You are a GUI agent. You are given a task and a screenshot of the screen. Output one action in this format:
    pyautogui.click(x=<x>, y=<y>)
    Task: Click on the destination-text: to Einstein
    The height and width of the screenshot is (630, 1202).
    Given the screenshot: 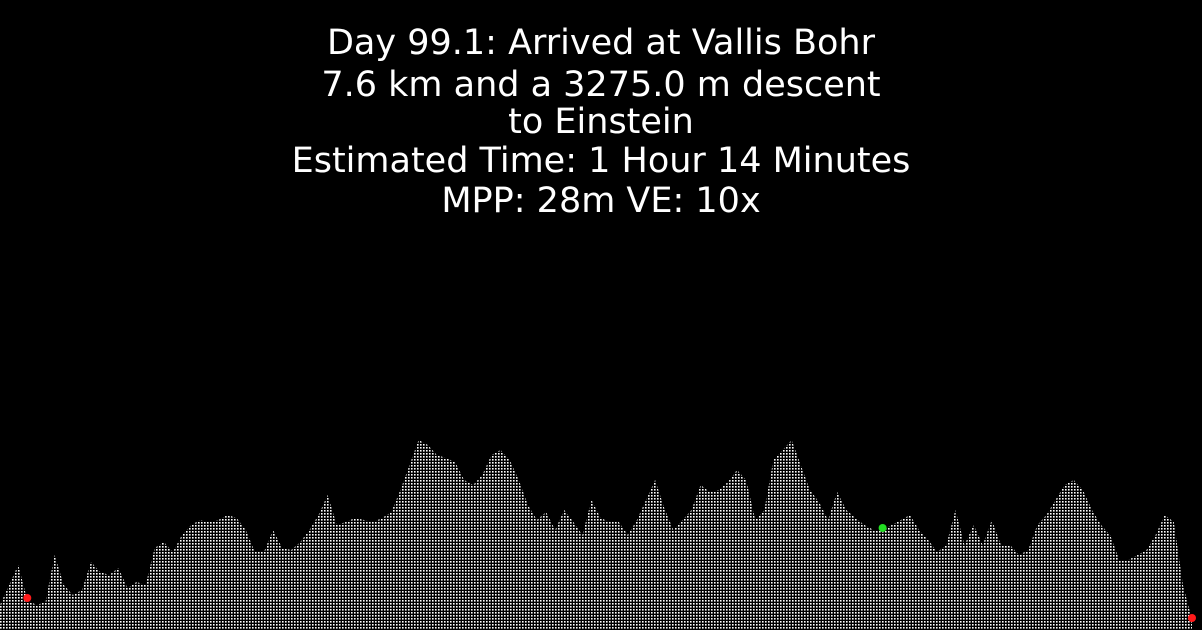 What is the action you would take?
    pyautogui.click(x=601, y=122)
    